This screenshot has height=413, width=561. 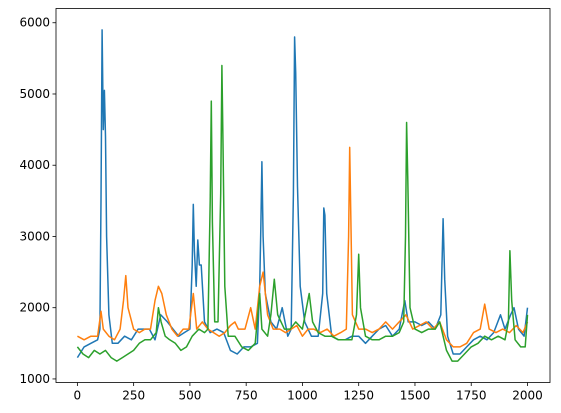 What do you see at coordinates (189, 396) in the screenshot?
I see `x-tick-label: 500` at bounding box center [189, 396].